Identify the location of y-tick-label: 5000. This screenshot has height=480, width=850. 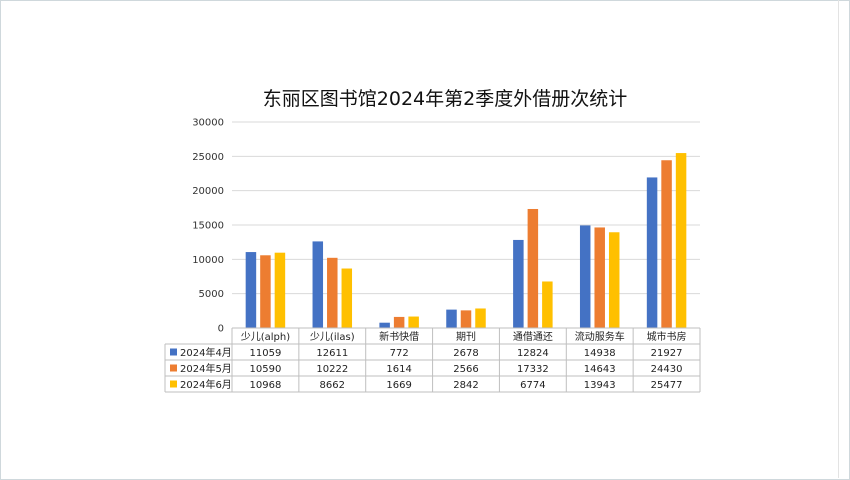
(211, 294).